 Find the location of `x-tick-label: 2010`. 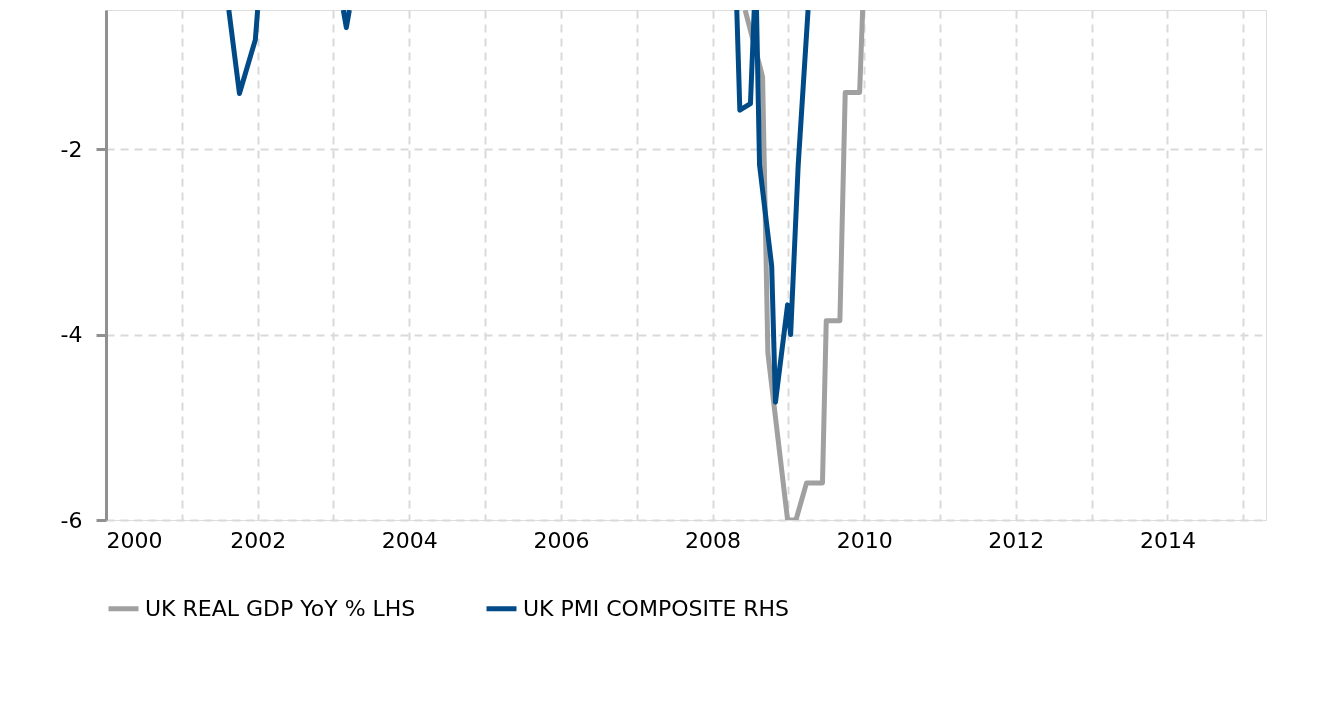

x-tick-label: 2010 is located at coordinates (864, 540).